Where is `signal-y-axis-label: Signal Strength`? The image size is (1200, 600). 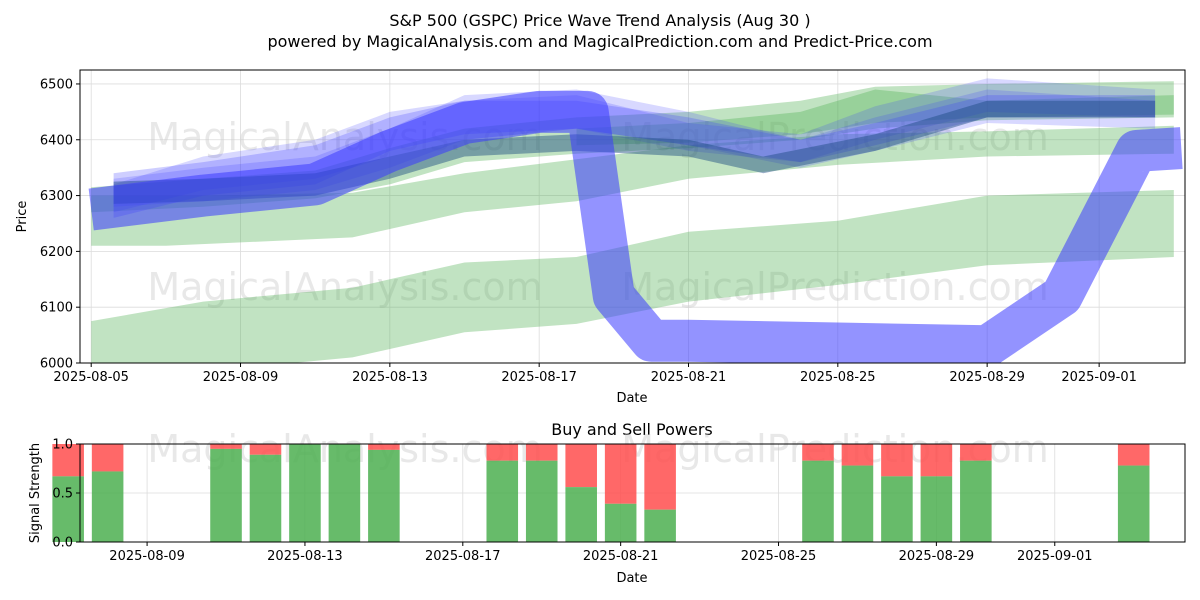
signal-y-axis-label: Signal Strength is located at coordinates (35, 493).